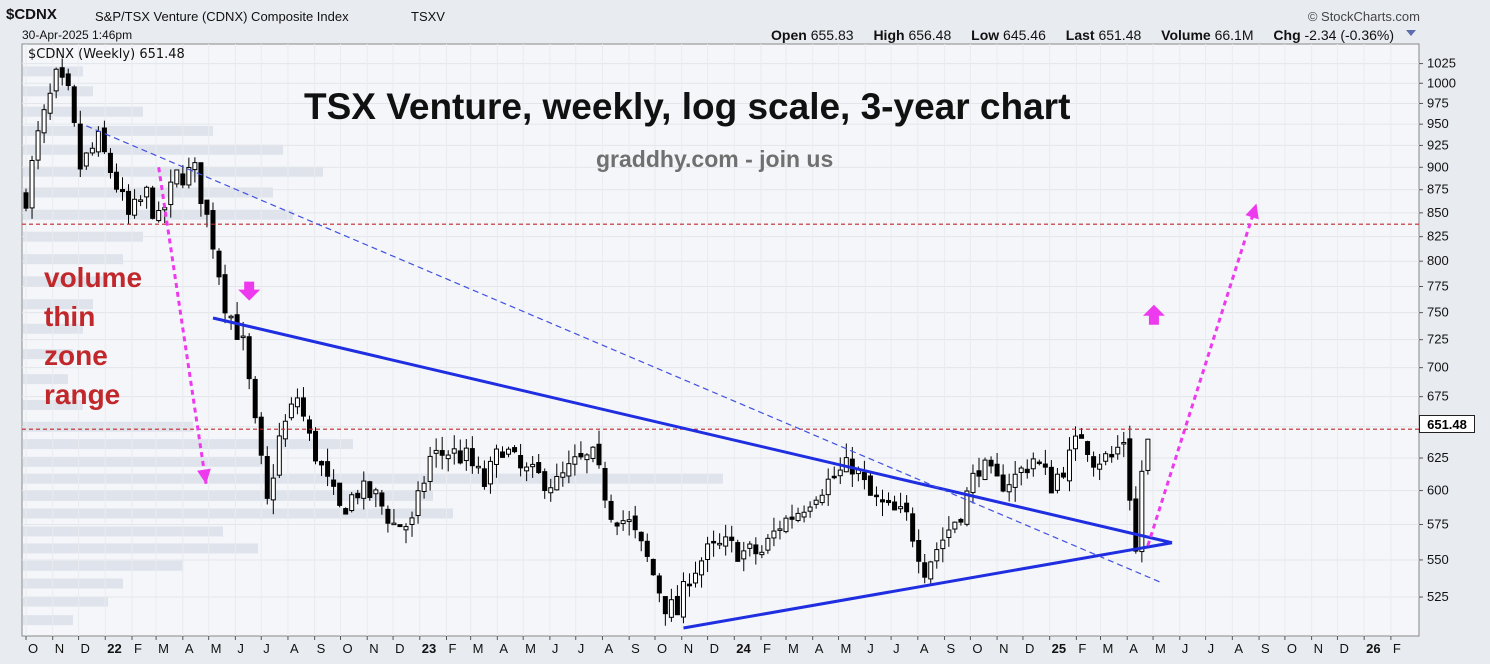 This screenshot has height=664, width=1490. Describe the element at coordinates (1059, 648) in the screenshot. I see `x-tick-label: 25` at that location.